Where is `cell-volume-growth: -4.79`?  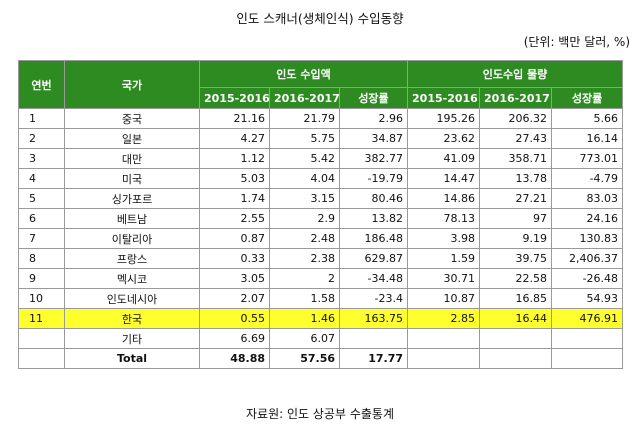 cell-volume-growth: -4.79 is located at coordinates (587, 178).